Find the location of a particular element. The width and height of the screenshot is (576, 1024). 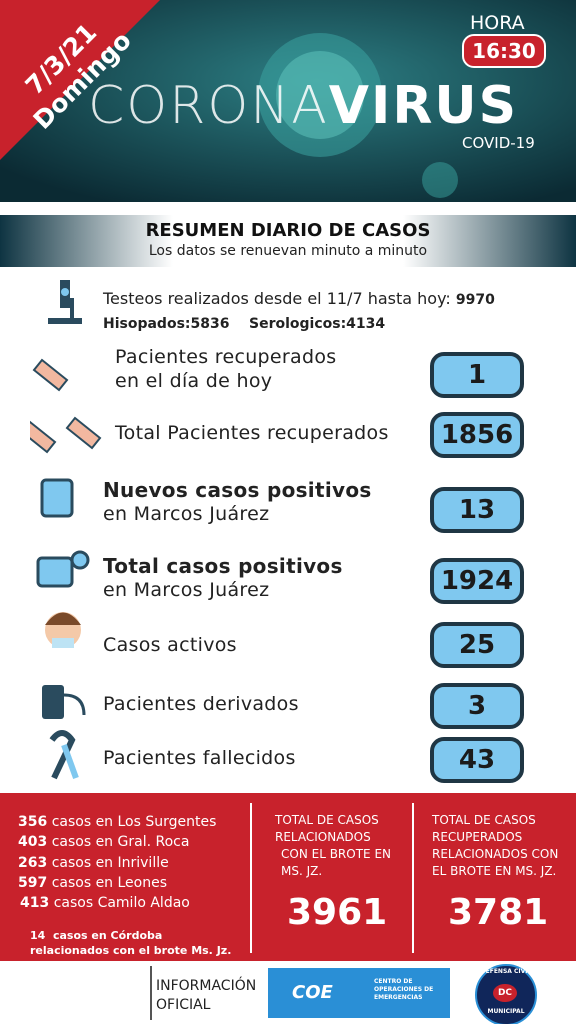

dc-bottom: MUNICIPAL is located at coordinates (506, 1011).